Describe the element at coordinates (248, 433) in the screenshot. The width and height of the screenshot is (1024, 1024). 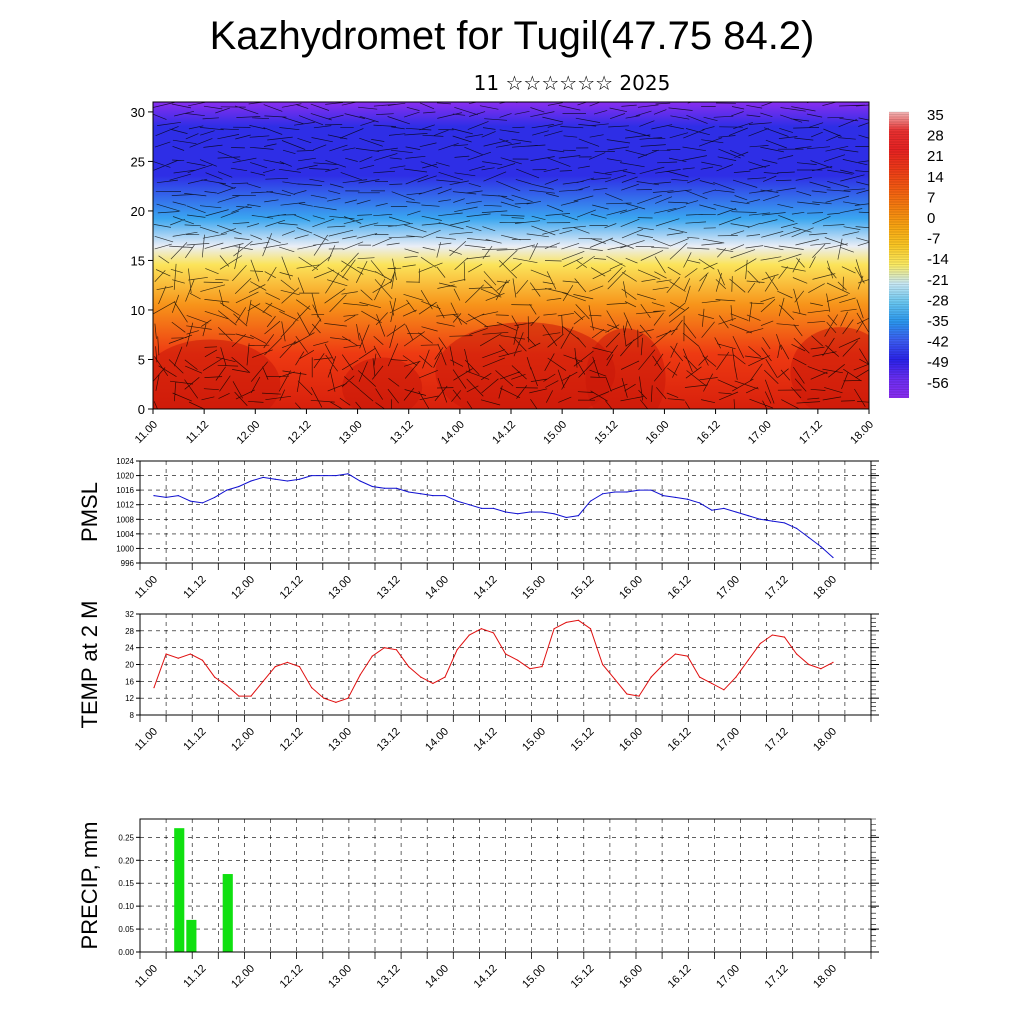
I see `x-tick-label: 12.00` at that location.